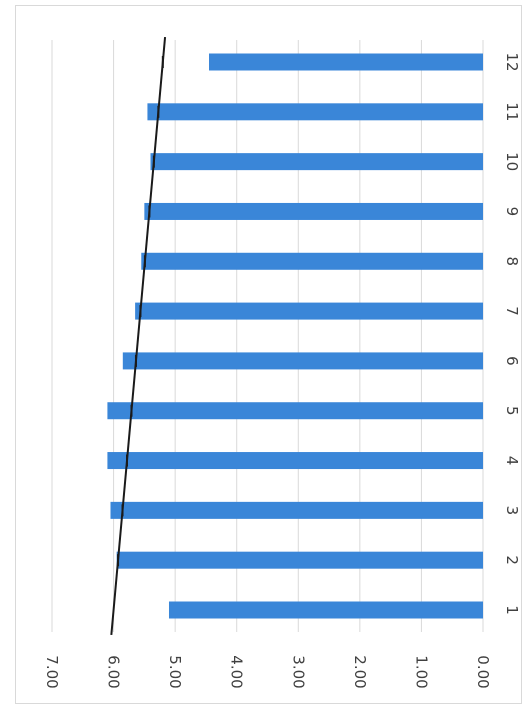 The image size is (526, 710). What do you see at coordinates (483, 671) in the screenshot?
I see `value-tick-label: 0.00` at bounding box center [483, 671].